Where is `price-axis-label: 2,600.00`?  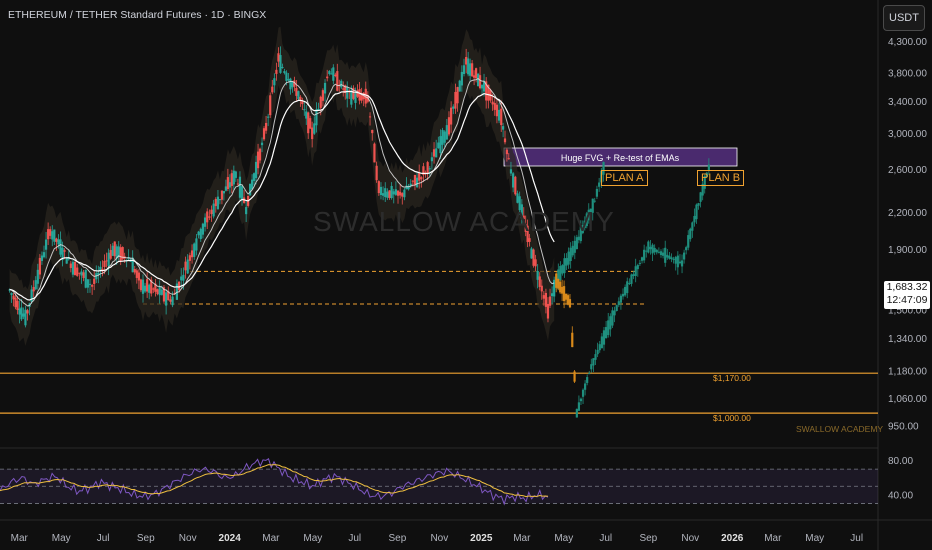
price-axis-label: 2,600.00 is located at coordinates (907, 170).